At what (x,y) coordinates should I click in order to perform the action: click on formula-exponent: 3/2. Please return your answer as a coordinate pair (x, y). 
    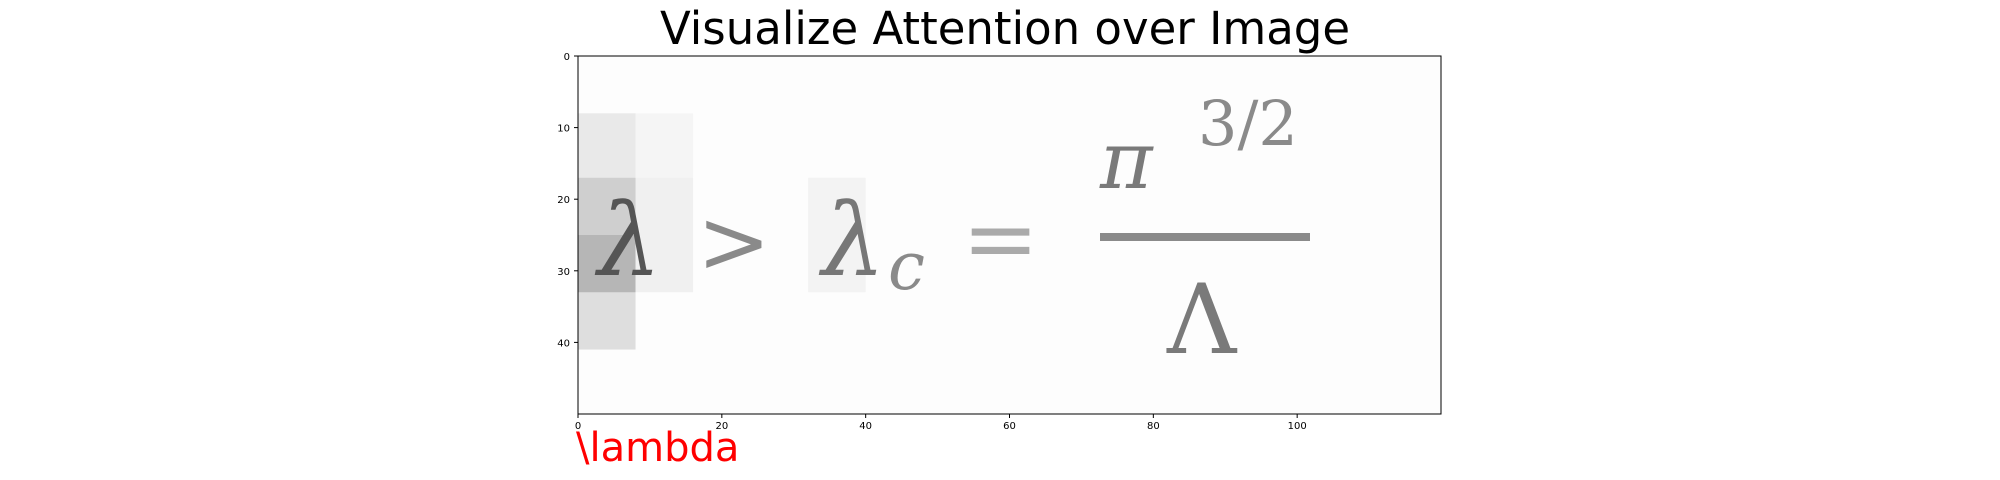
    Looking at the image, I should click on (1248, 123).